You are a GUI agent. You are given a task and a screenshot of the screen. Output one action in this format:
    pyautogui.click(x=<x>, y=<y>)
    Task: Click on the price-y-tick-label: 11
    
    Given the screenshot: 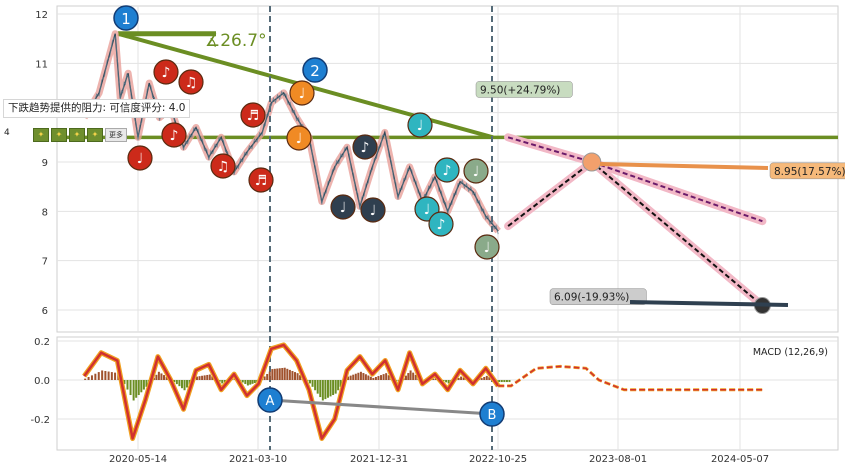 What is the action you would take?
    pyautogui.click(x=41, y=64)
    